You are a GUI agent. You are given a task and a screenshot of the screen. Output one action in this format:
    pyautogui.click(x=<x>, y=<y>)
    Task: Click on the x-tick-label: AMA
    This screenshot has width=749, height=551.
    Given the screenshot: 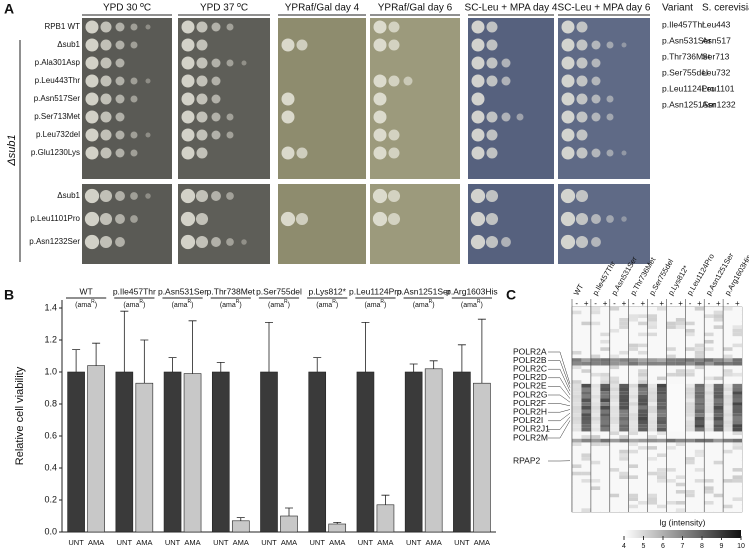 What is the action you would take?
    pyautogui.click(x=96, y=542)
    